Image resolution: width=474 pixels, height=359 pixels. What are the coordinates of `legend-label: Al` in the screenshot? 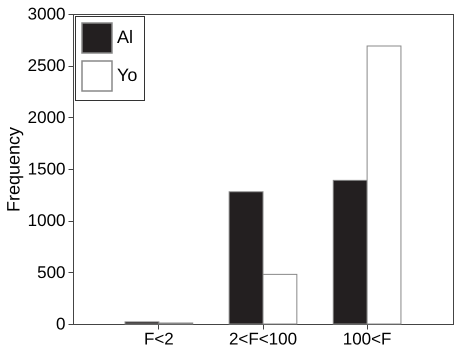 It's located at (125, 37).